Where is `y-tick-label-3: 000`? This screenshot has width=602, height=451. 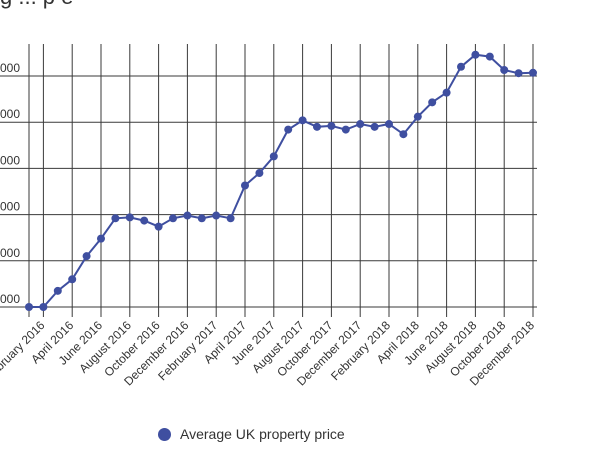
y-tick-label-3: 000 is located at coordinates (10, 160).